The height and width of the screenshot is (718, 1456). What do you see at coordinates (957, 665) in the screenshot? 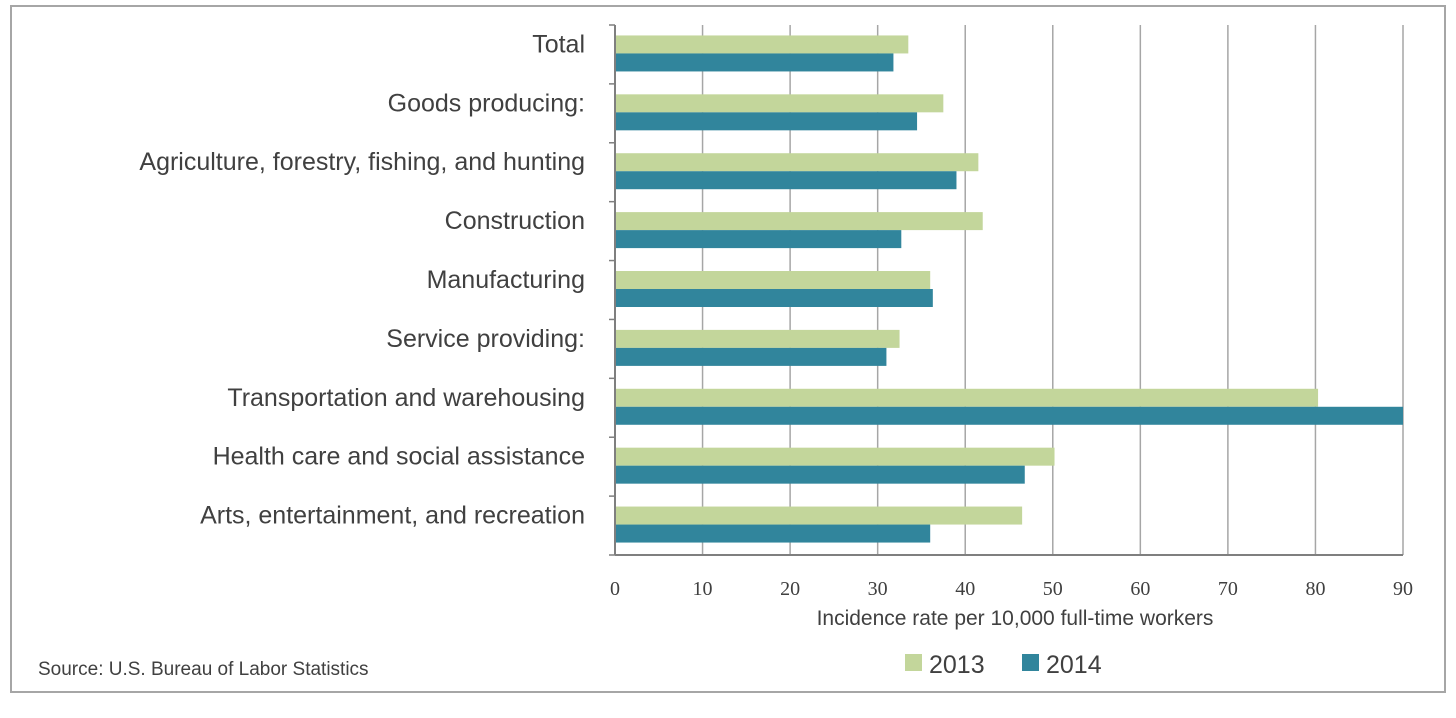
I see `legend-label-2013: 2013` at bounding box center [957, 665].